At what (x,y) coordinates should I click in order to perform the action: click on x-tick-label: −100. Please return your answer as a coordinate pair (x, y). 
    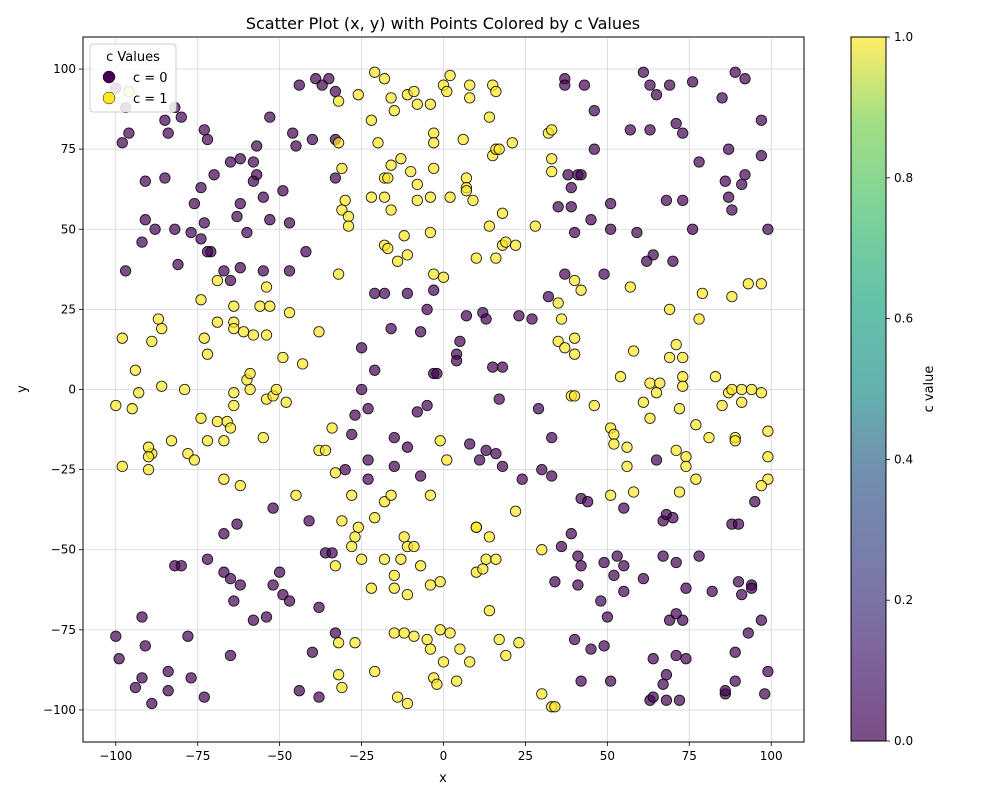
    Looking at the image, I should click on (115, 756).